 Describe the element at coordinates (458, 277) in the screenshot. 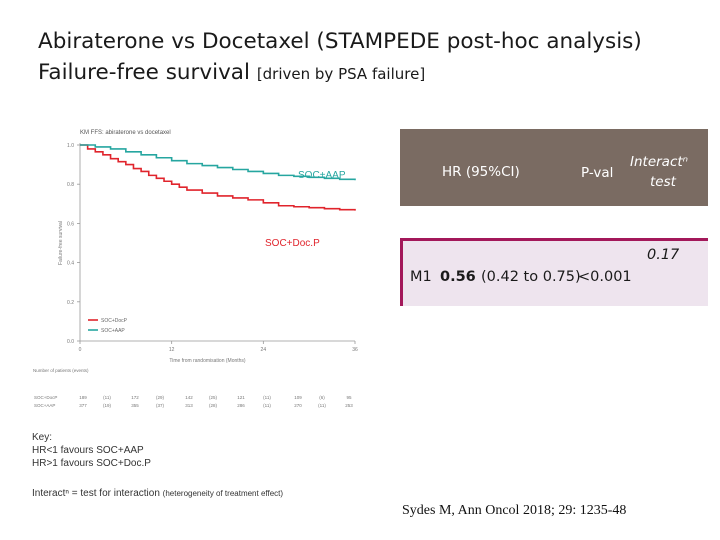

I see `hr-value: 0.56` at that location.